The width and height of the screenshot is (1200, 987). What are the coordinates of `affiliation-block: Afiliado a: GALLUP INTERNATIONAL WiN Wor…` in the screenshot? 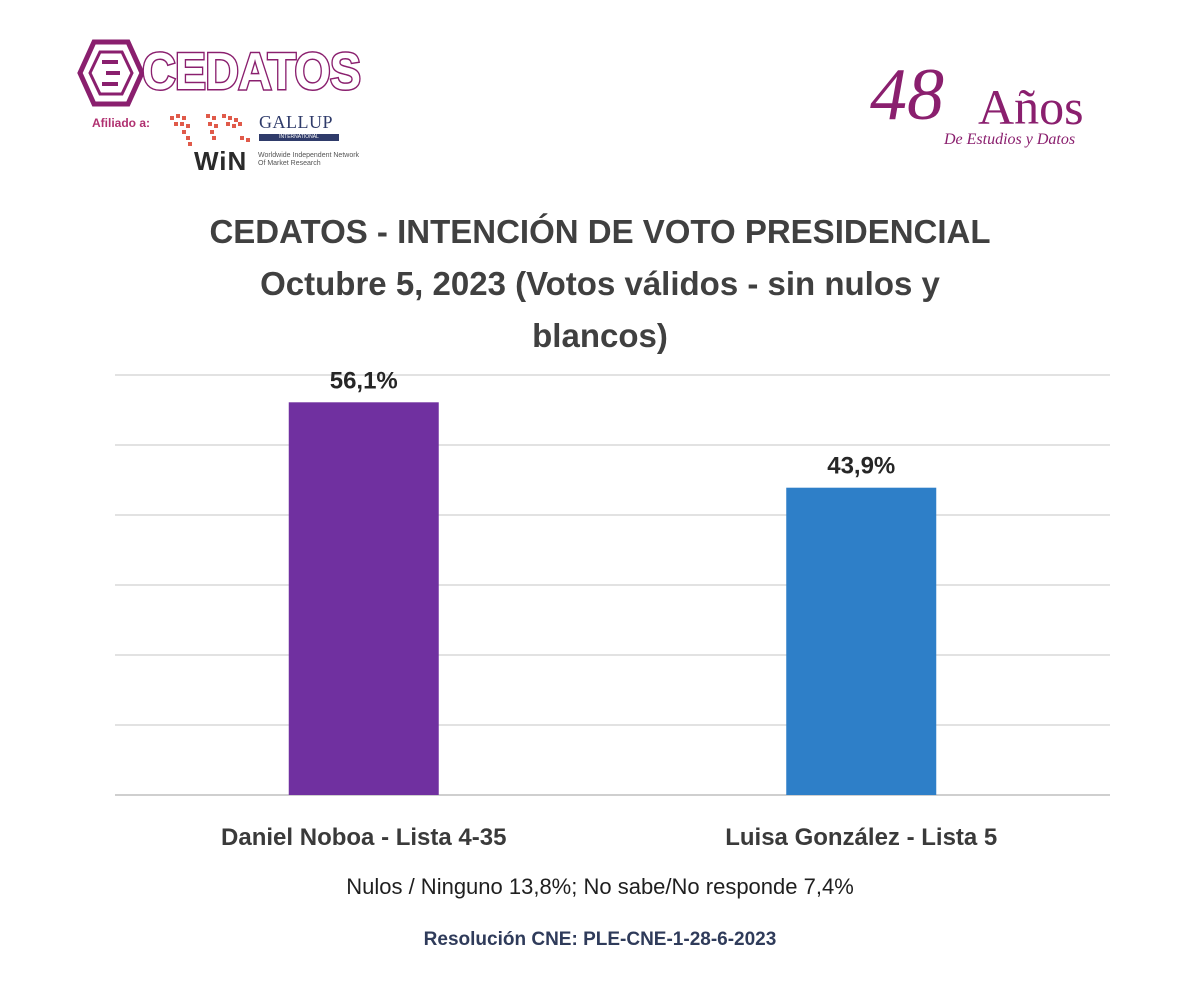 It's located at (242, 145).